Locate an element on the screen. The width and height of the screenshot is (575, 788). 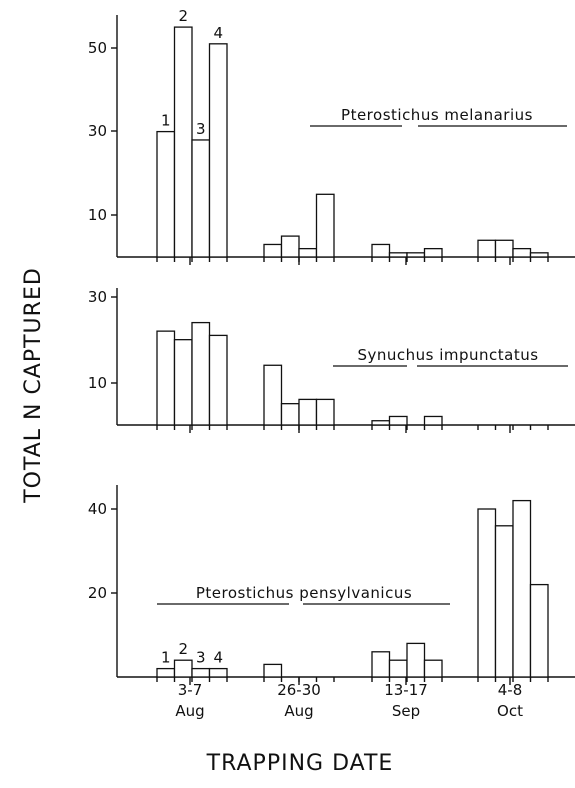
species-title: Synuchus impunctatus is located at coordinates (447, 355).